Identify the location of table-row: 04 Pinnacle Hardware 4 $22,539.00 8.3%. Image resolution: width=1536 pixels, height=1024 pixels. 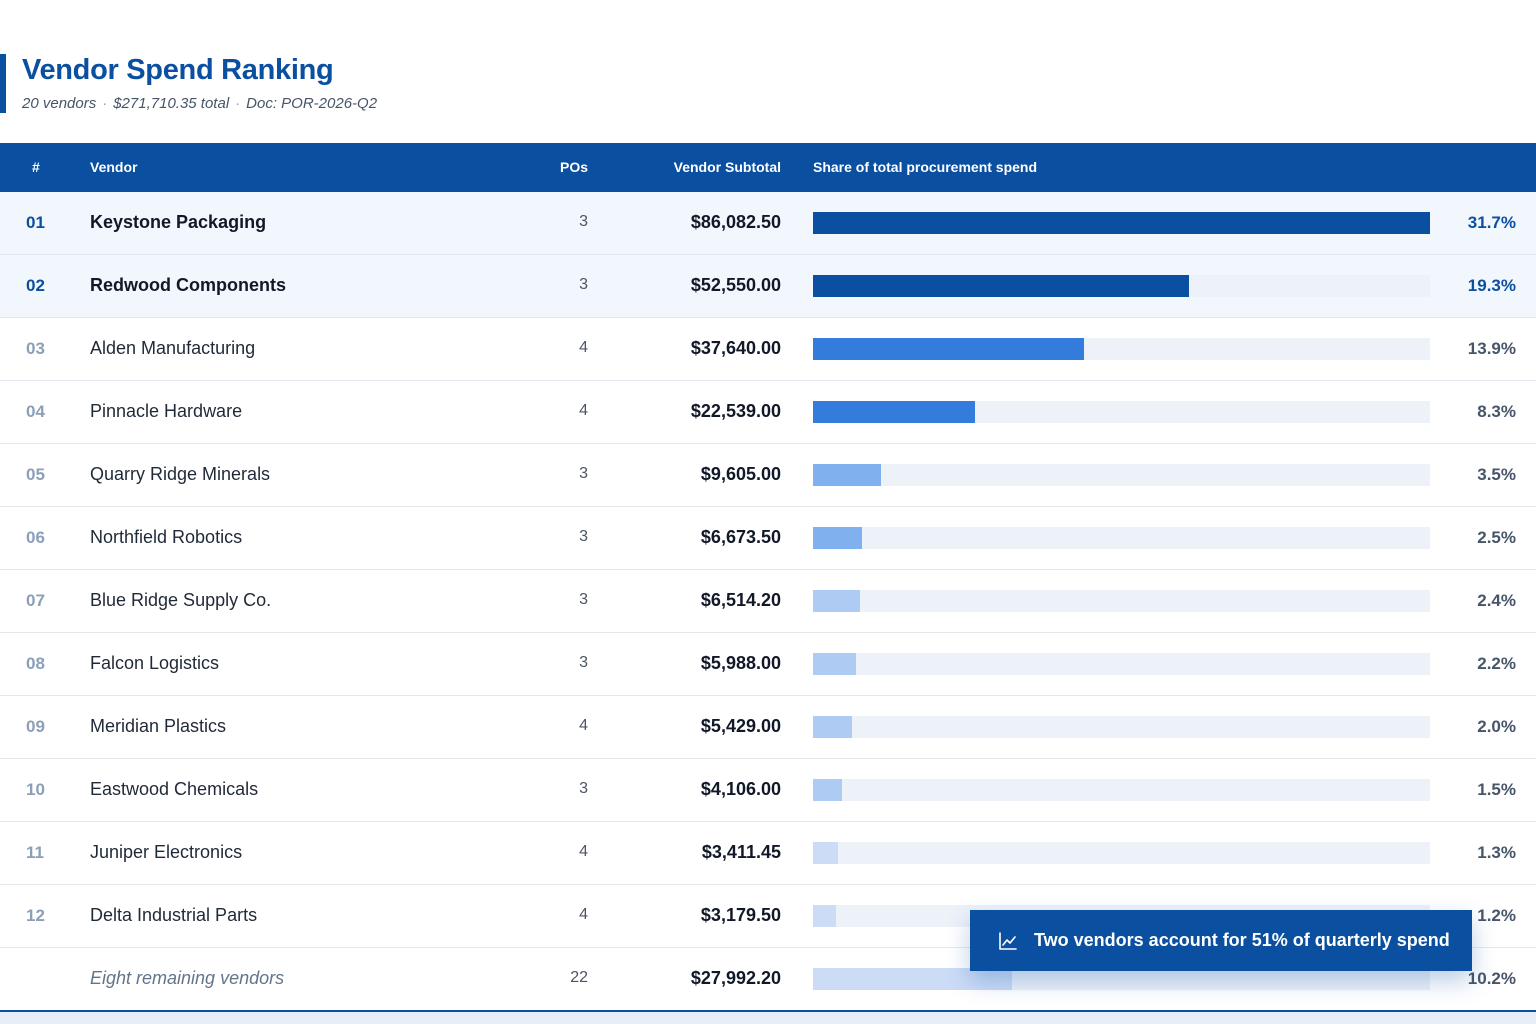
(768, 412).